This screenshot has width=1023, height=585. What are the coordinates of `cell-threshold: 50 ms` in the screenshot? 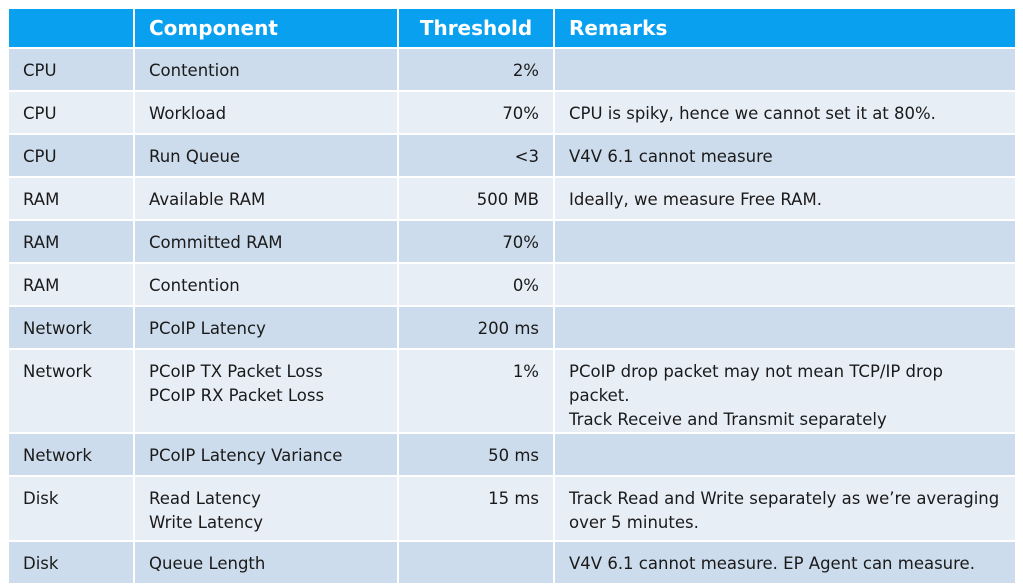 It's located at (476, 454).